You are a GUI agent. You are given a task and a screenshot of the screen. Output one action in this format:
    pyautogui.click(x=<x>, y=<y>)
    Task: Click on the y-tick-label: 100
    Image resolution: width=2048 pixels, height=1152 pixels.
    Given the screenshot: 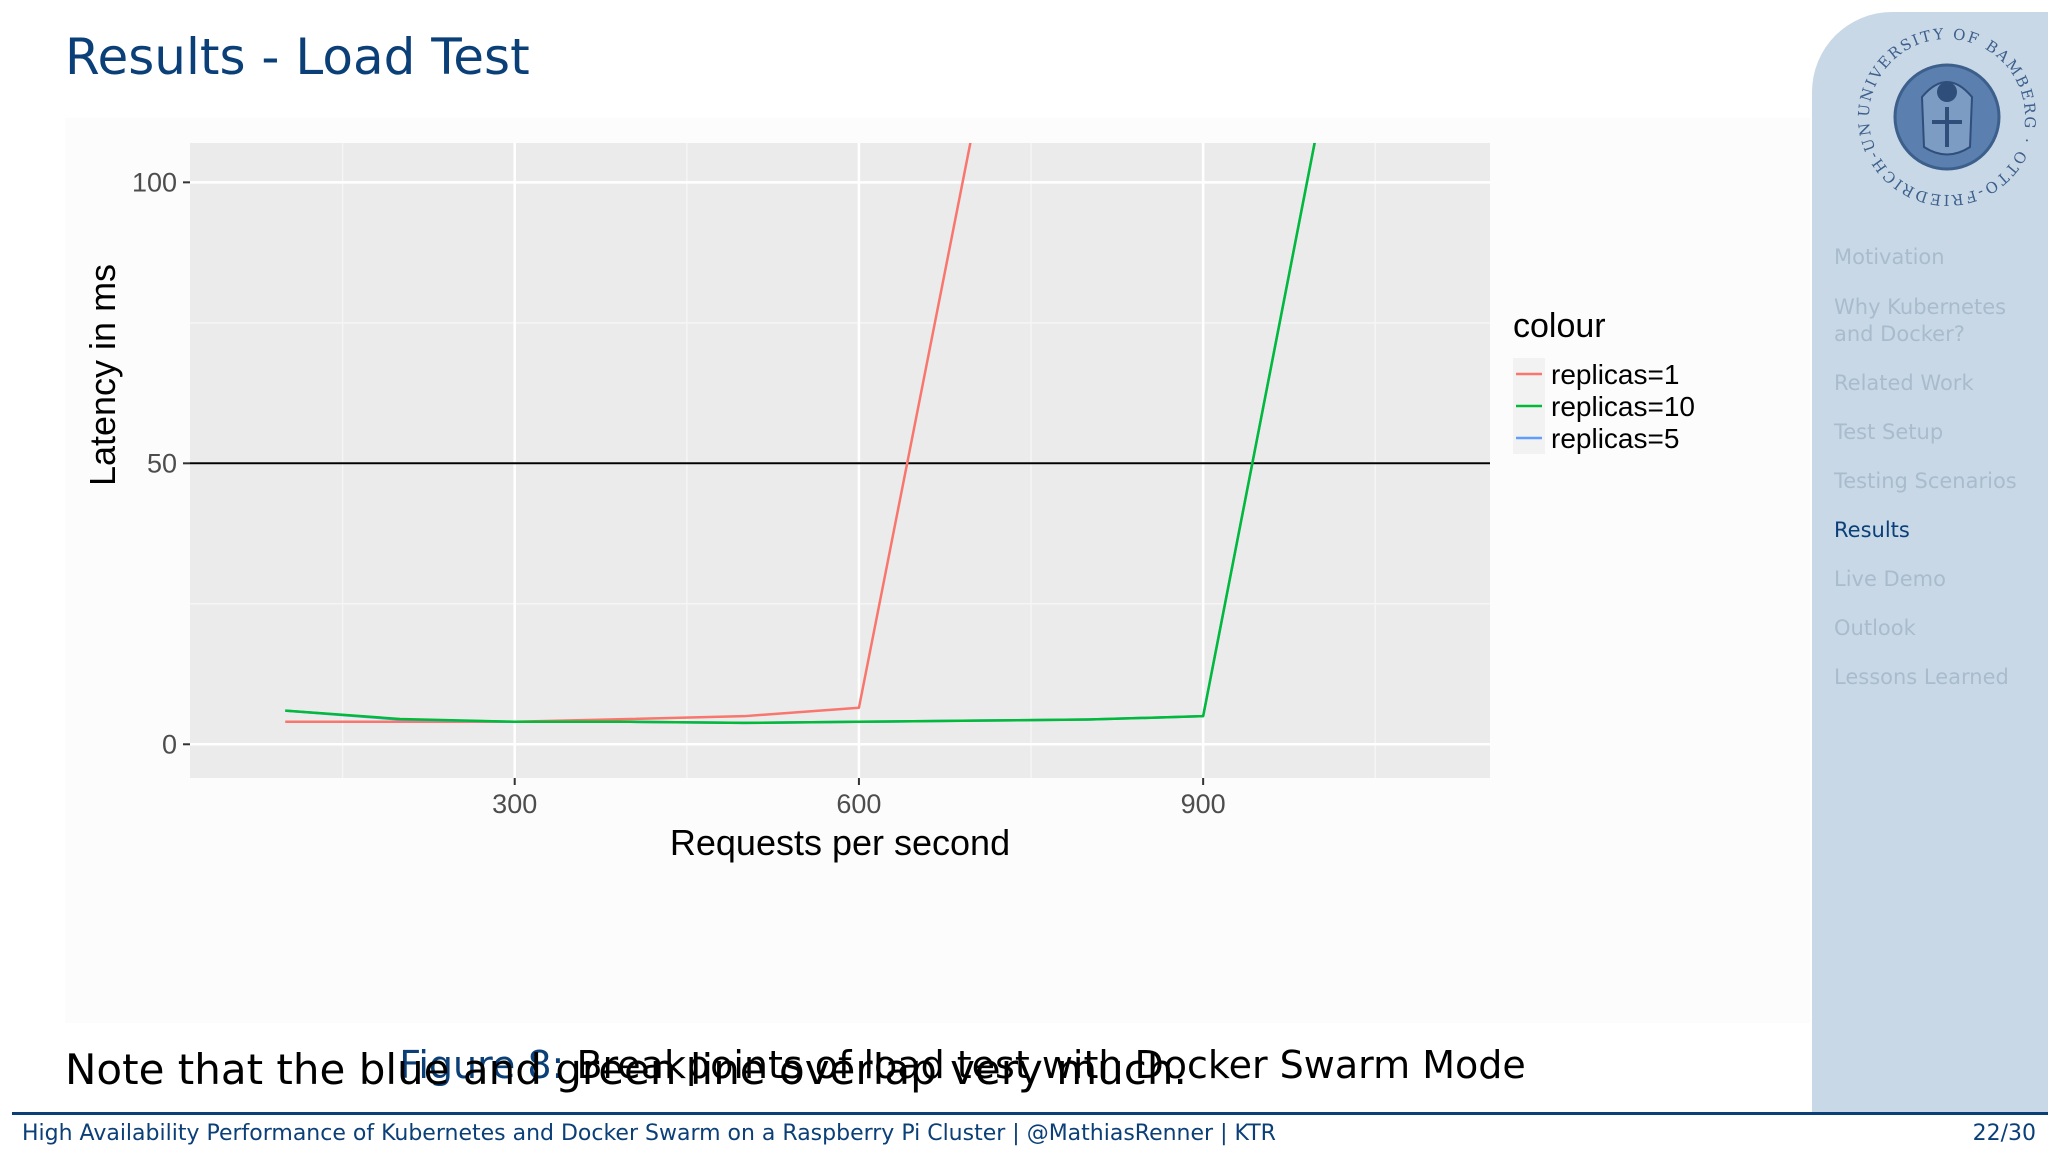 What is the action you would take?
    pyautogui.click(x=154, y=182)
    